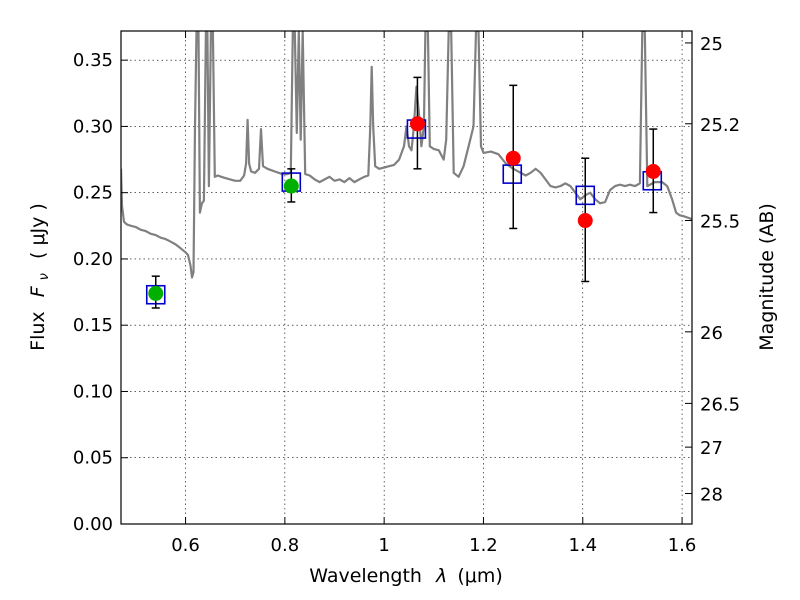  I want to click on x-tick-label: 0.6, so click(185, 545).